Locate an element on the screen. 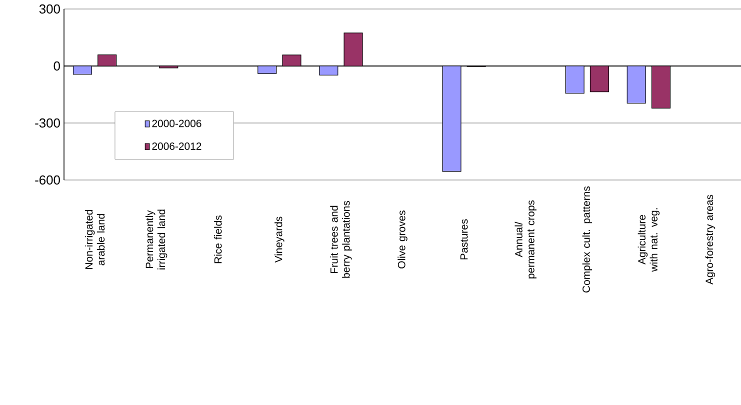  x-tick-label: Agro-forestry areas is located at coordinates (710, 239).